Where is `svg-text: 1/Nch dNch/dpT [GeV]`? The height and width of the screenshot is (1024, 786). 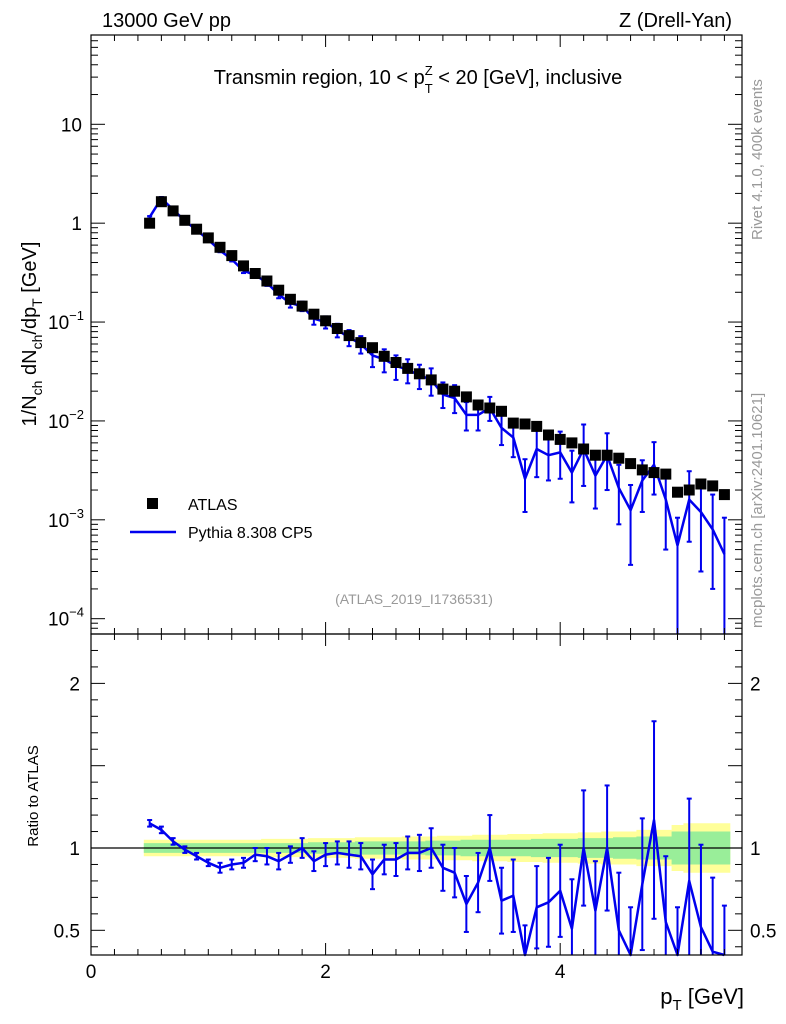
svg-text: 1/Nch dNch/dpT [GeV] is located at coordinates (32, 334).